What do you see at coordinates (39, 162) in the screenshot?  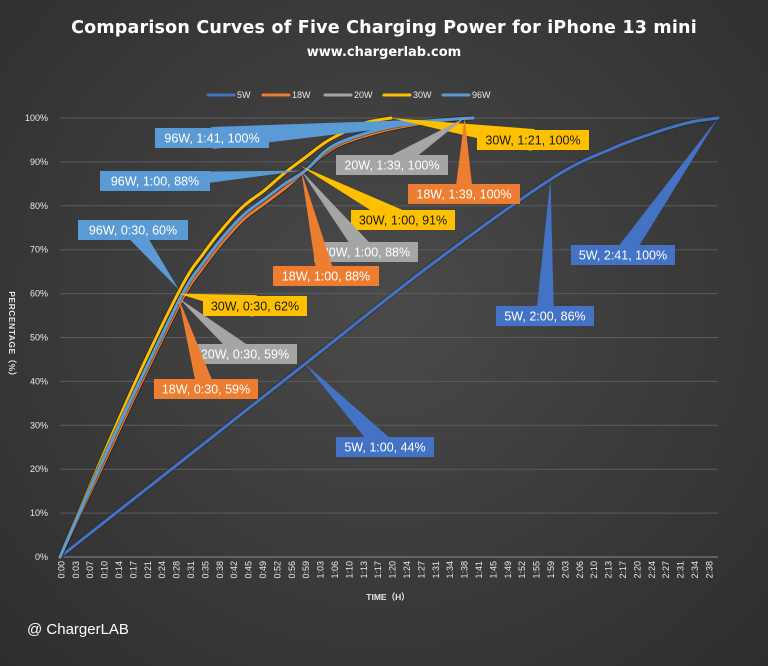 I see `y-tick-label: 90%` at bounding box center [39, 162].